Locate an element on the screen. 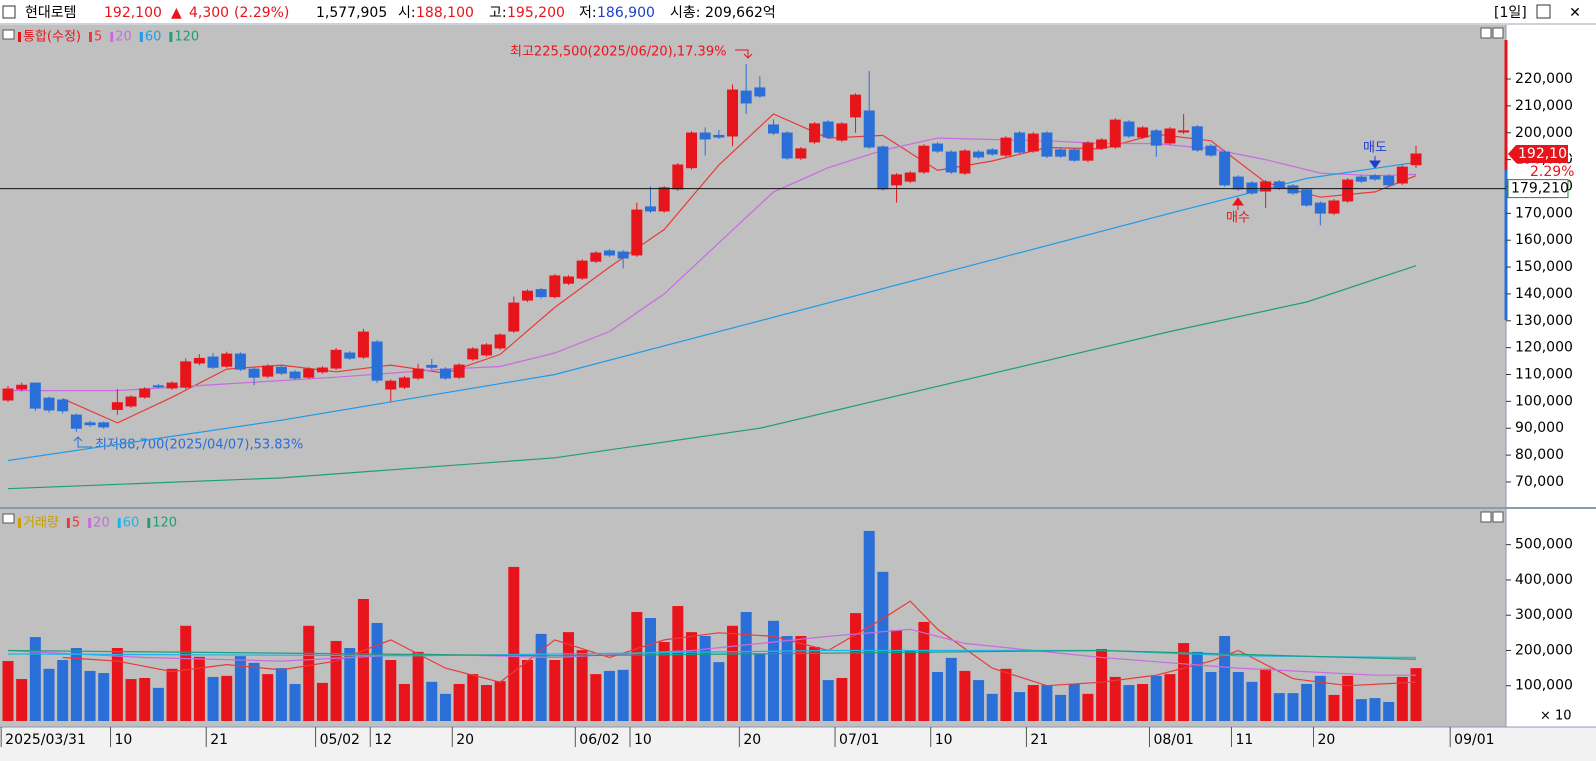 The height and width of the screenshot is (761, 1596). cap-value: 209,662억 is located at coordinates (740, 13).